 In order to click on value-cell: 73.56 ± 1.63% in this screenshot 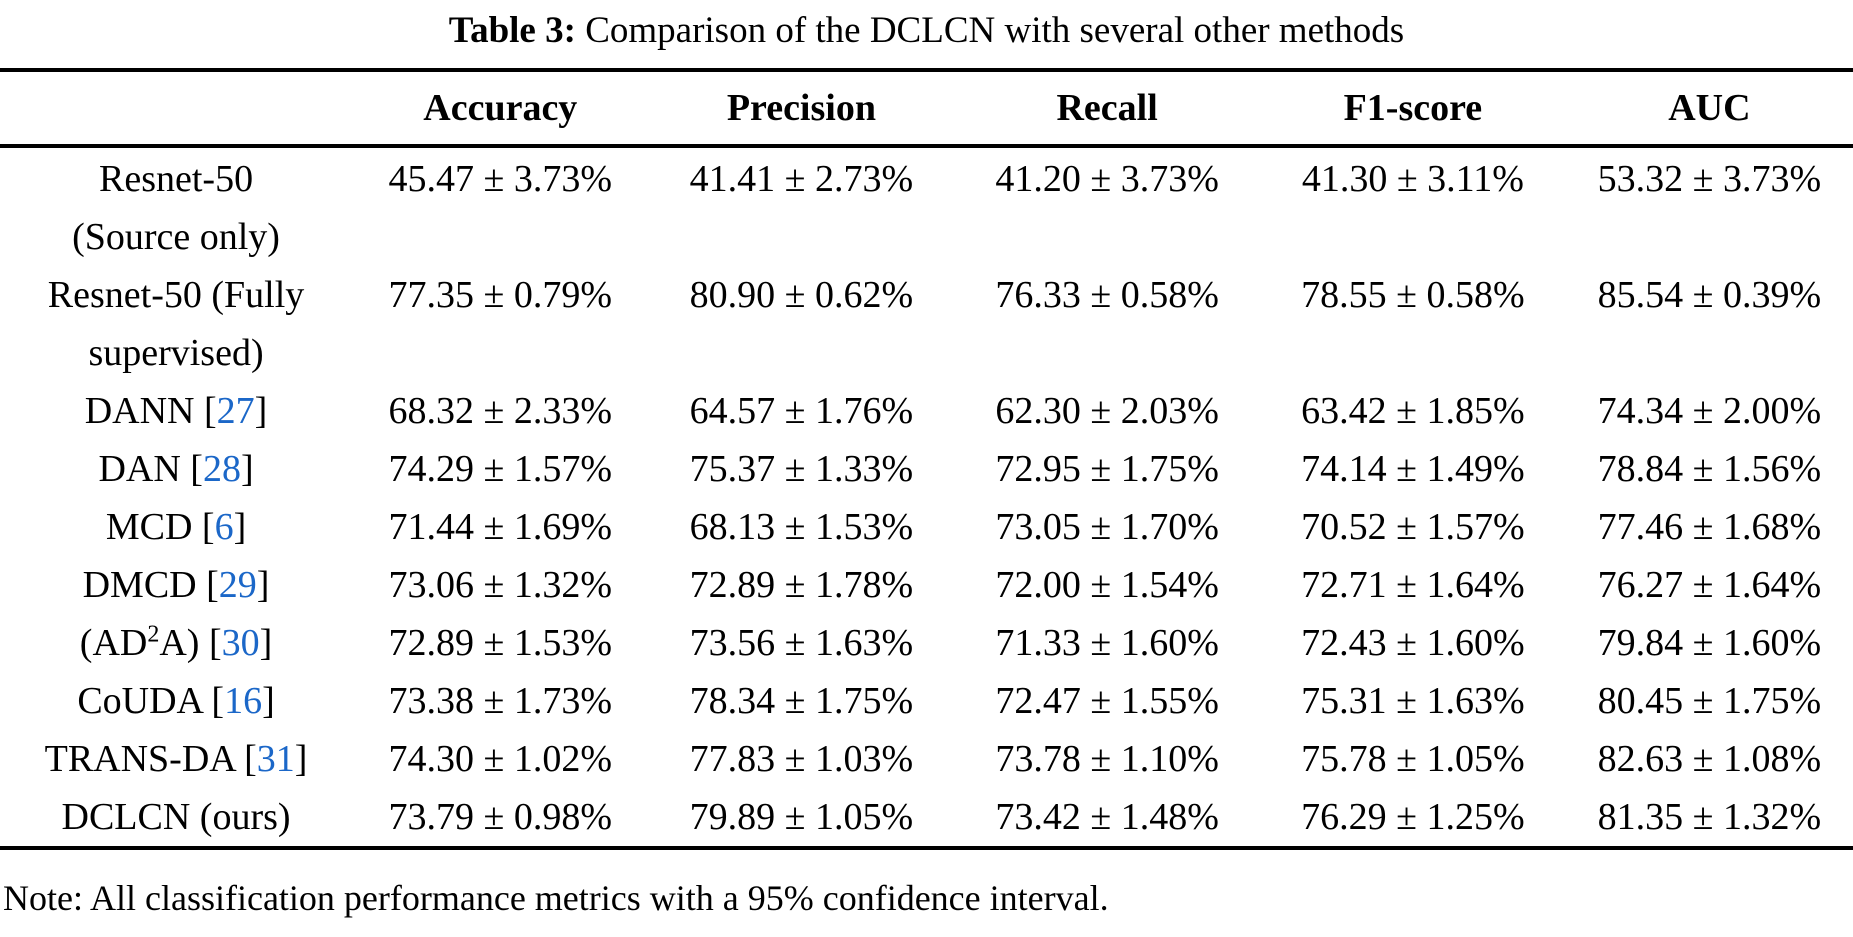, I will do `click(801, 643)`.